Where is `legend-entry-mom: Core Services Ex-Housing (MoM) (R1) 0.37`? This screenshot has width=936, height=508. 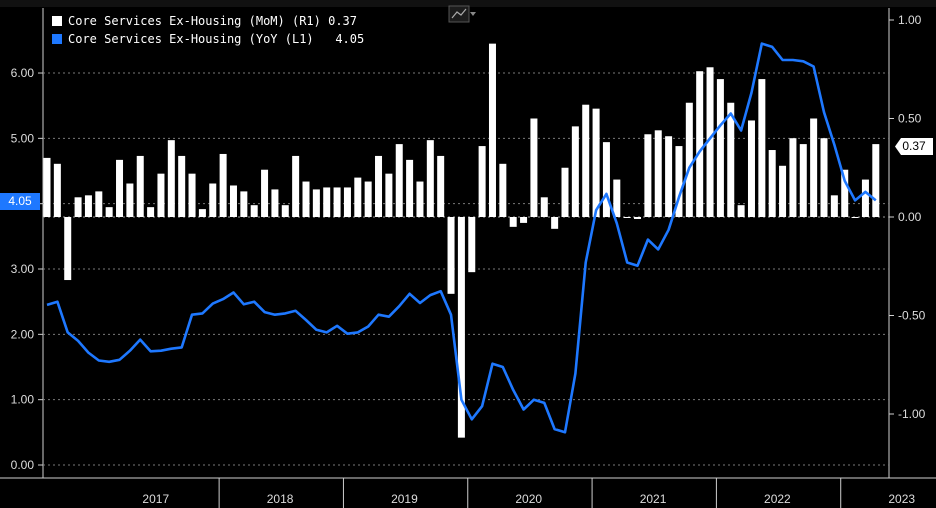
legend-entry-mom: Core Services Ex-Housing (MoM) (R1) 0.37 is located at coordinates (208, 21).